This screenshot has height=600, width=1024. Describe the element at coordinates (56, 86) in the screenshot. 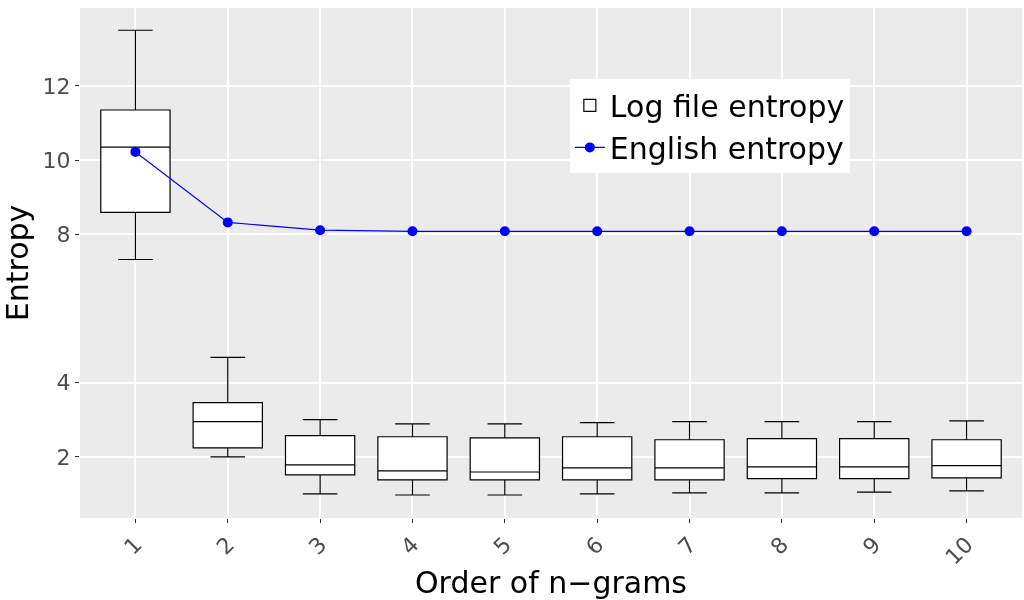

I see `y-tick-label: 12` at that location.